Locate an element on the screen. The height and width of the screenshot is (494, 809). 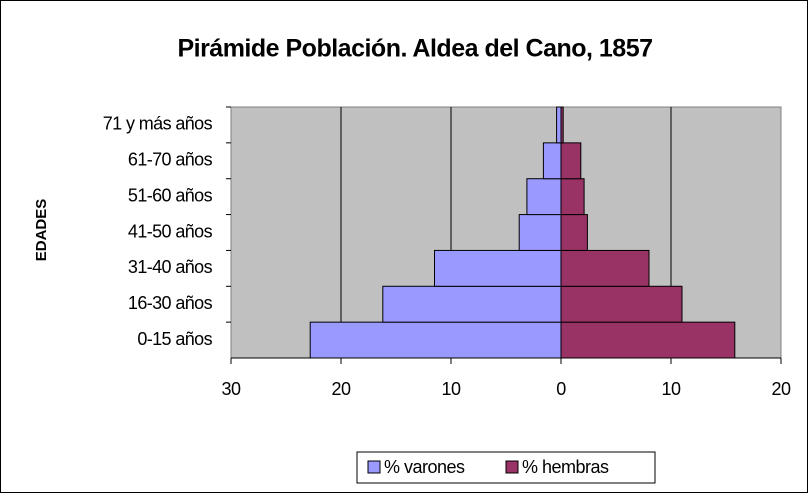
legend-label: % hembras is located at coordinates (565, 467).